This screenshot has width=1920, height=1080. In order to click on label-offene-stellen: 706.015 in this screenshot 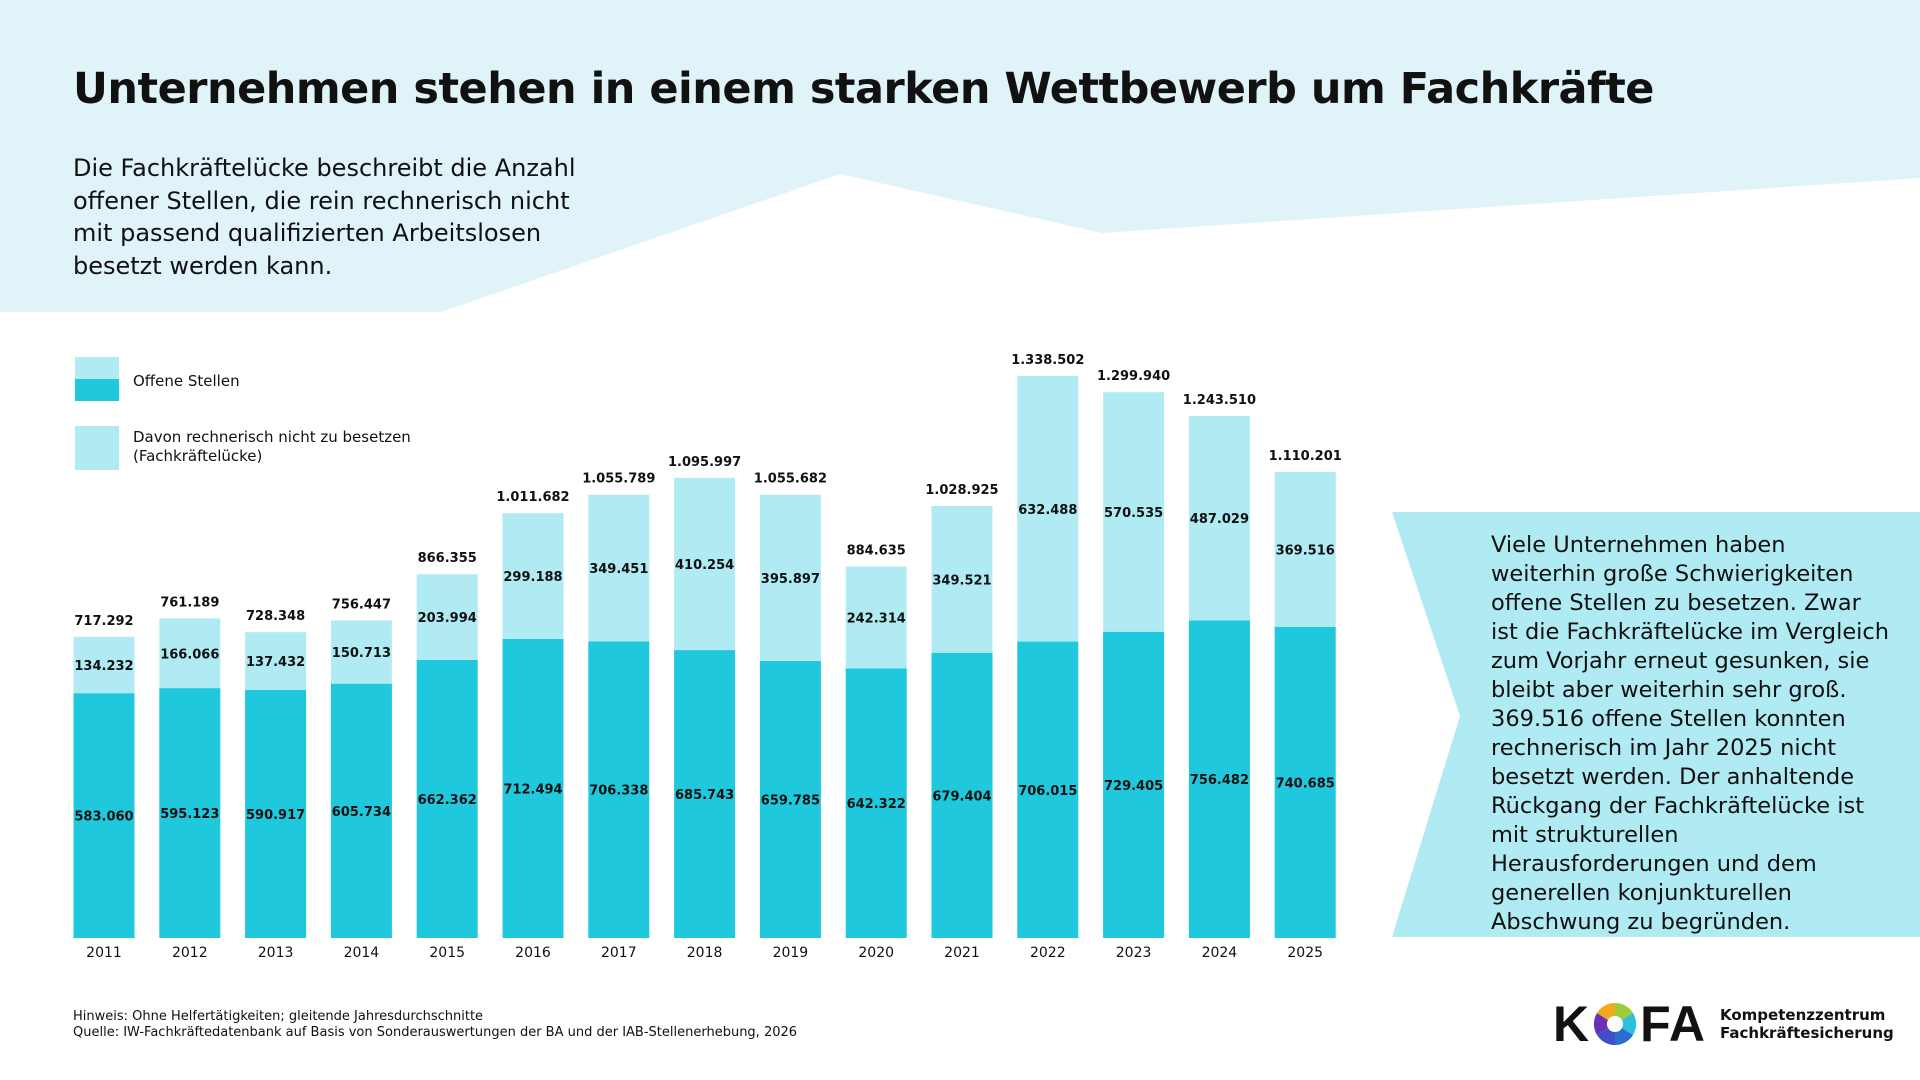, I will do `click(1047, 791)`.